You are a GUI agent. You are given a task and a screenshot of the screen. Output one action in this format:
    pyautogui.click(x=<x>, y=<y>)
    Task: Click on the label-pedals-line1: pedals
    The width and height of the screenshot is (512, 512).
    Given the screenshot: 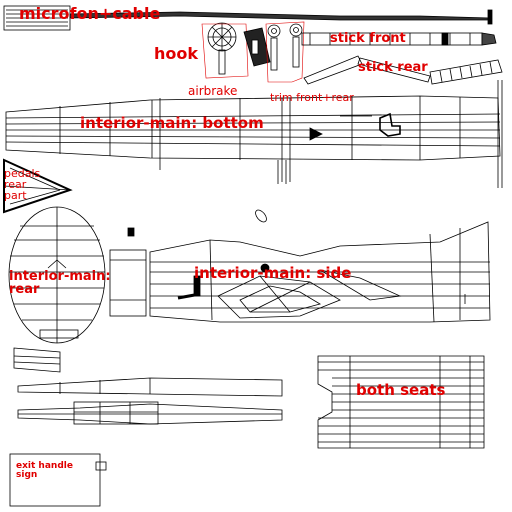 What is the action you would take?
    pyautogui.click(x=22, y=173)
    